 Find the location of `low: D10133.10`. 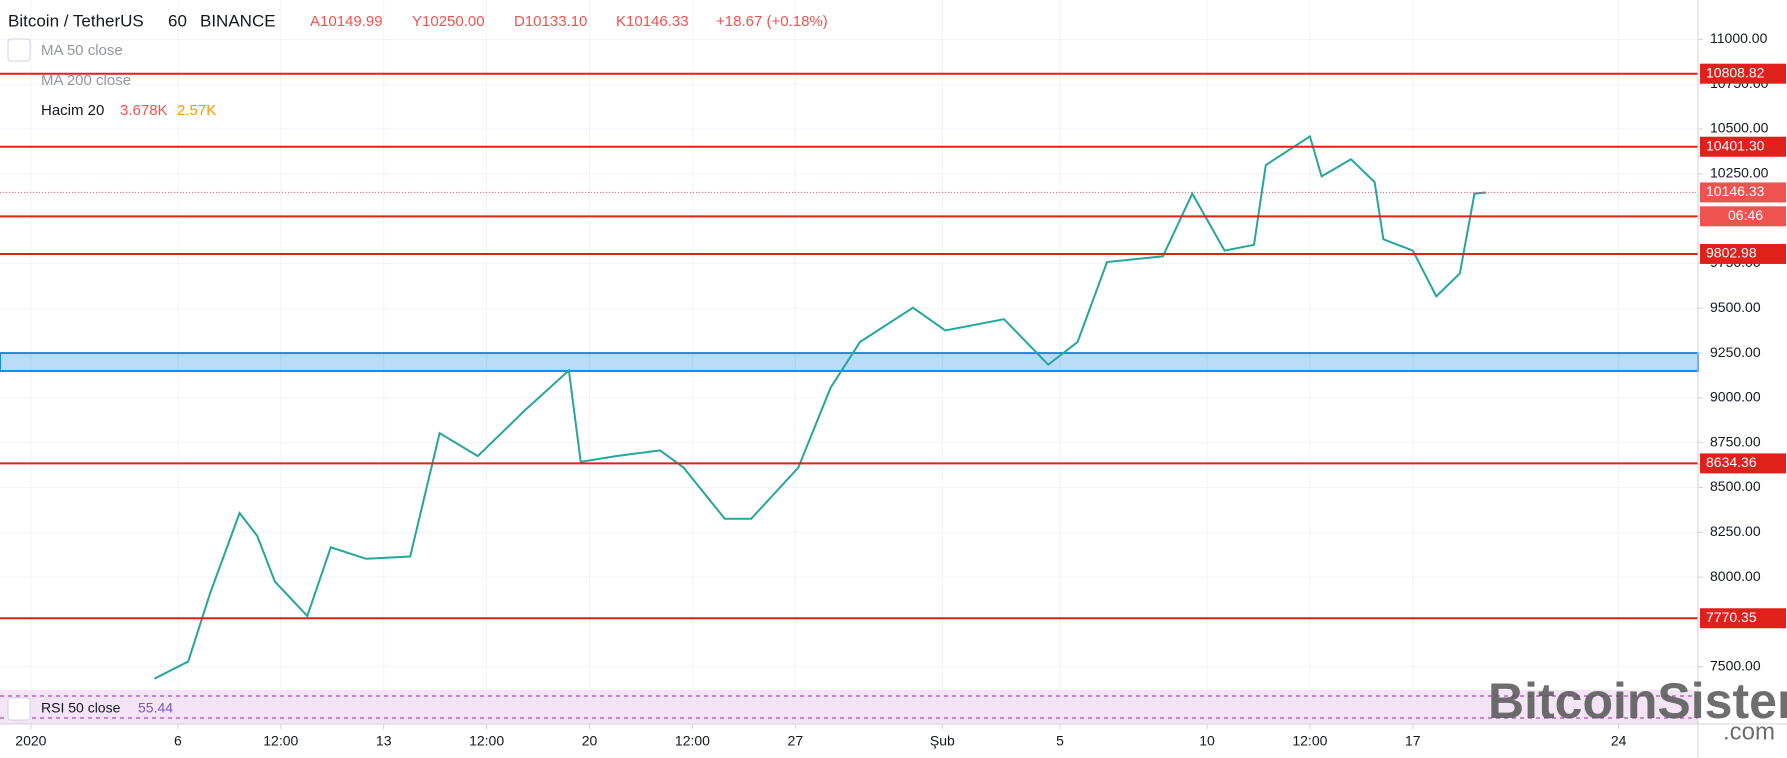

low: D10133.10 is located at coordinates (550, 21).